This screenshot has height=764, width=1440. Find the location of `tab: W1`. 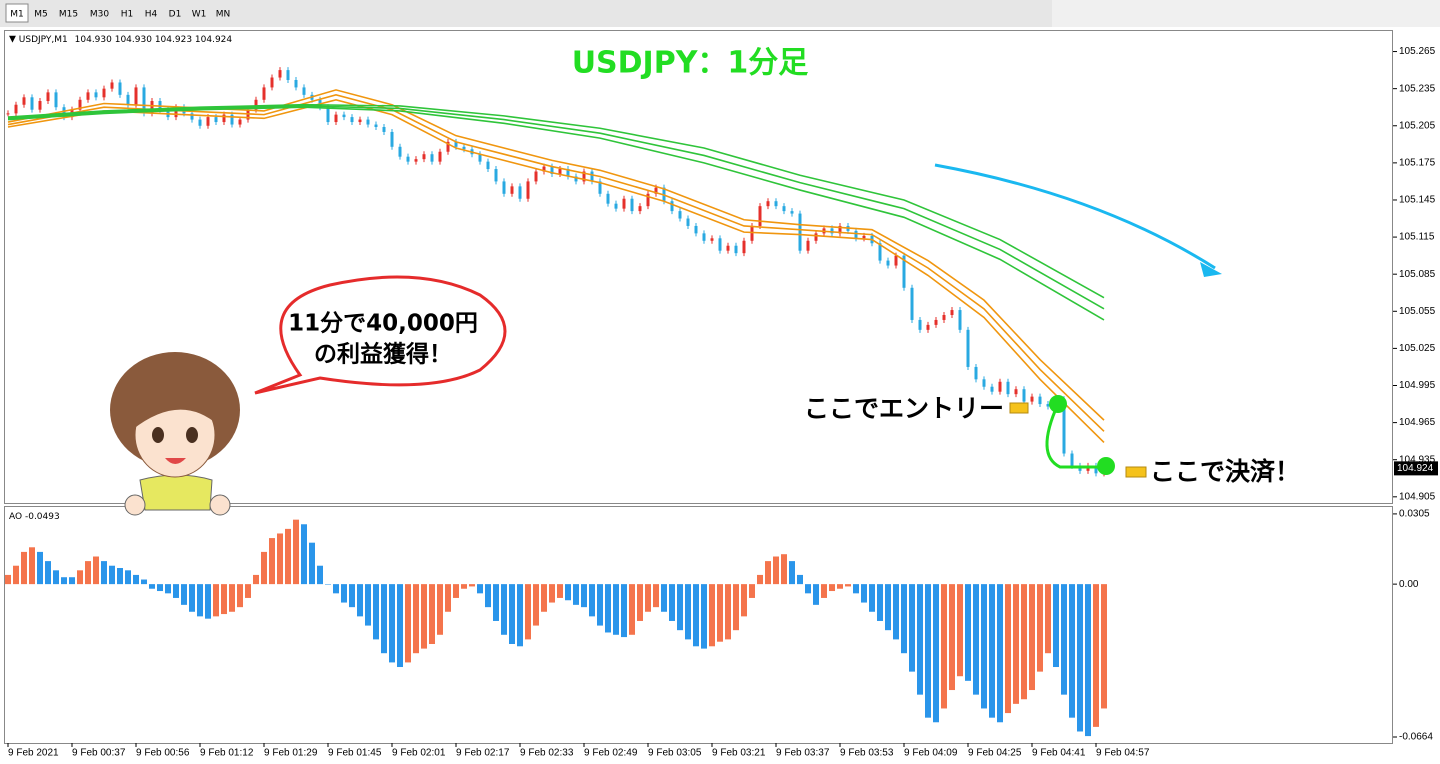

tab: W1 is located at coordinates (199, 15).